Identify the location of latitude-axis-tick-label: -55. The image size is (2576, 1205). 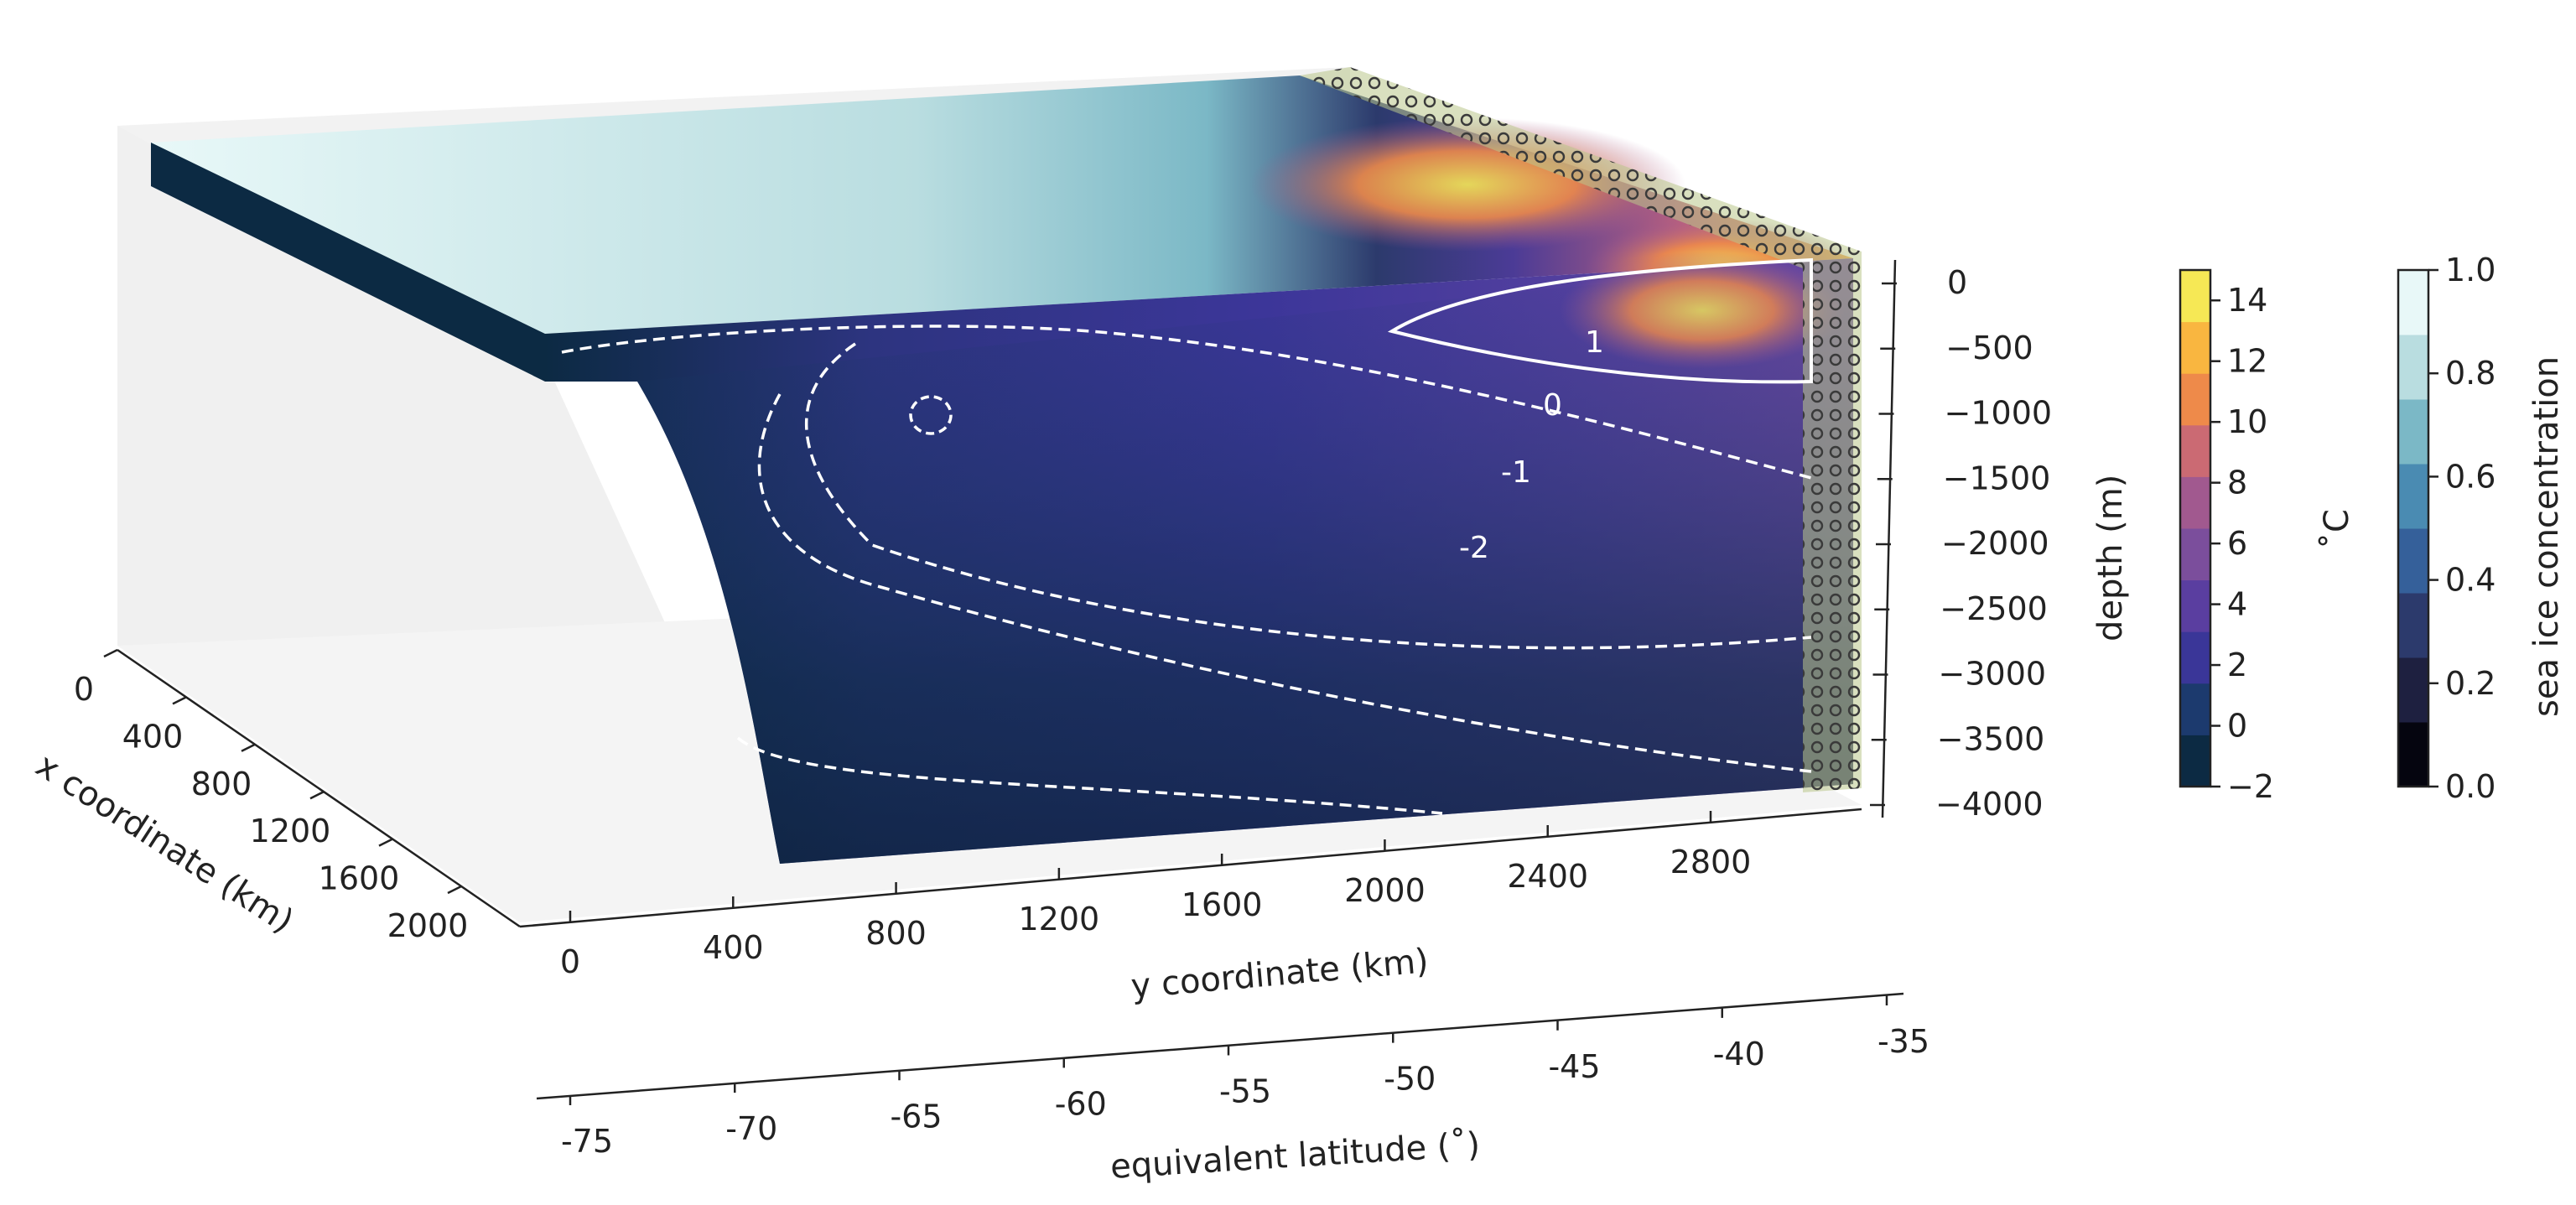
(1245, 1091).